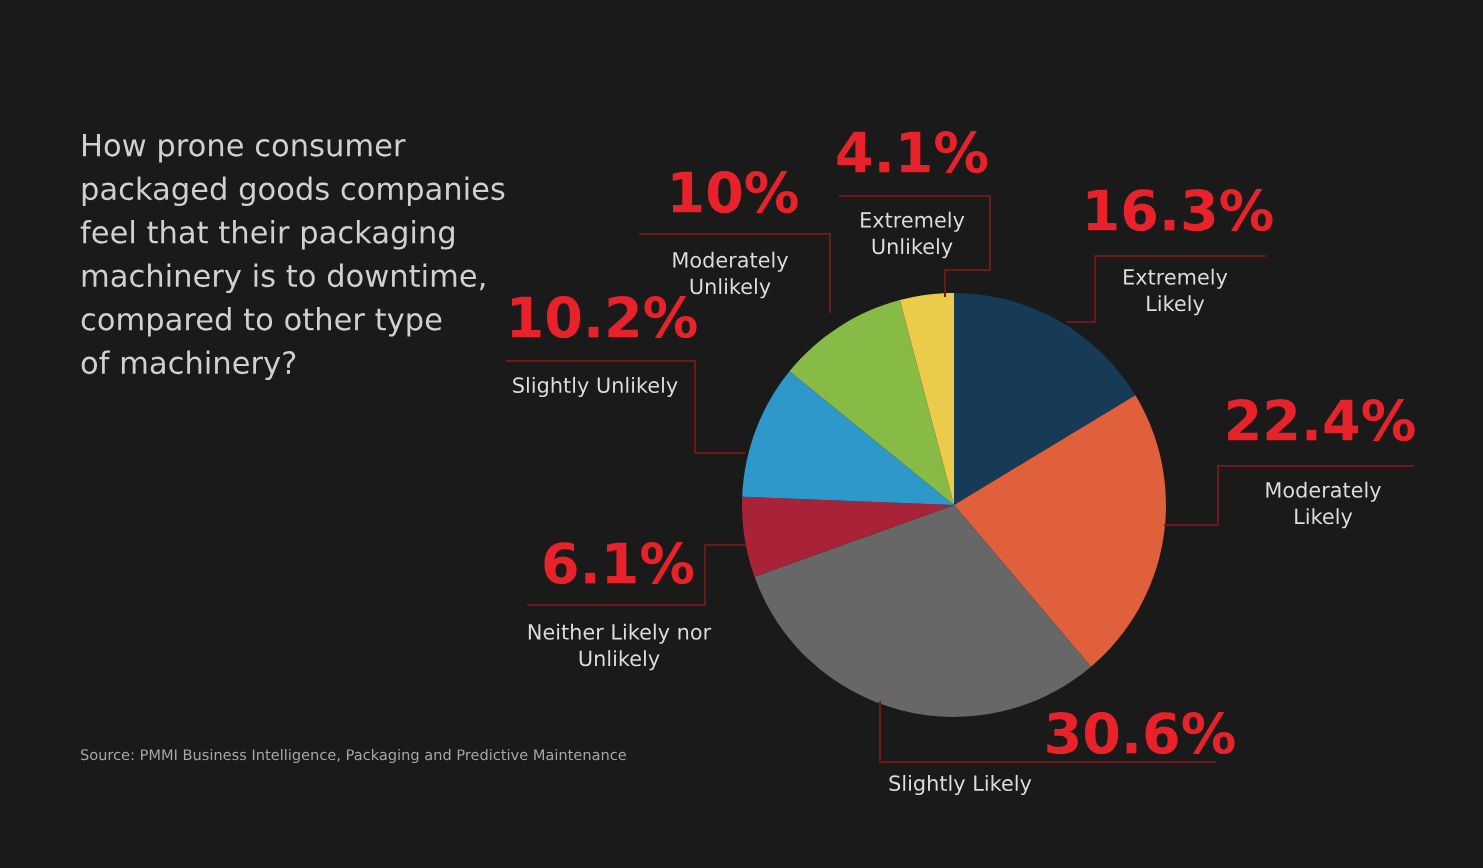  What do you see at coordinates (620, 647) in the screenshot?
I see `slice-label: Neither Likely nor Unlikely` at bounding box center [620, 647].